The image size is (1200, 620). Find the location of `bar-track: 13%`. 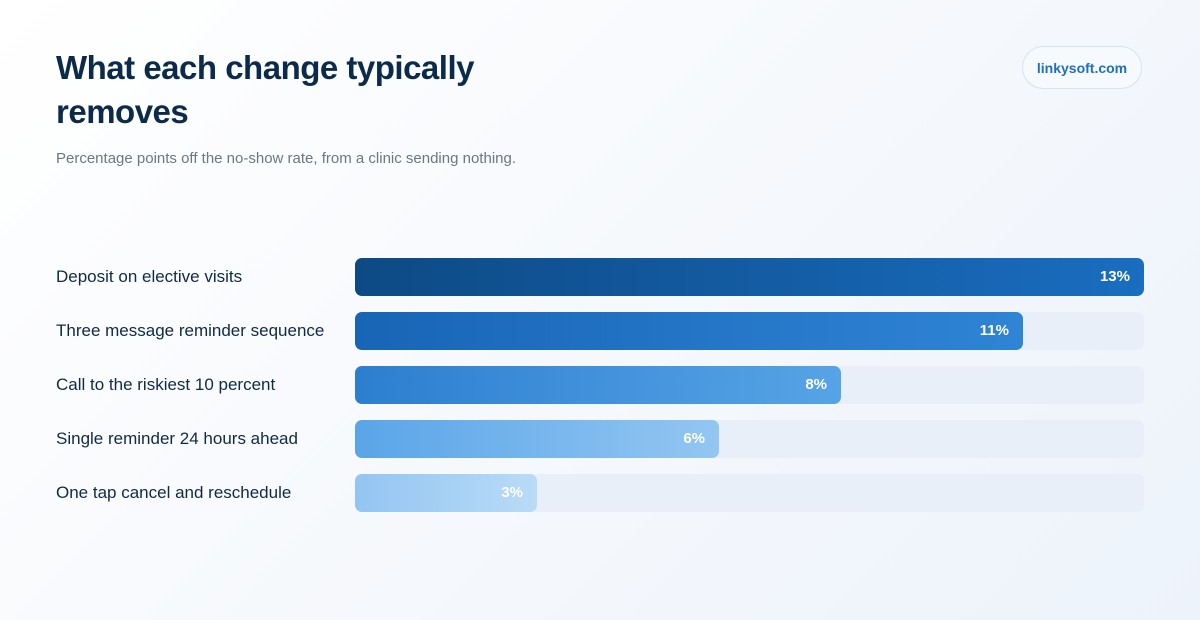

bar-track: 13% is located at coordinates (749, 277).